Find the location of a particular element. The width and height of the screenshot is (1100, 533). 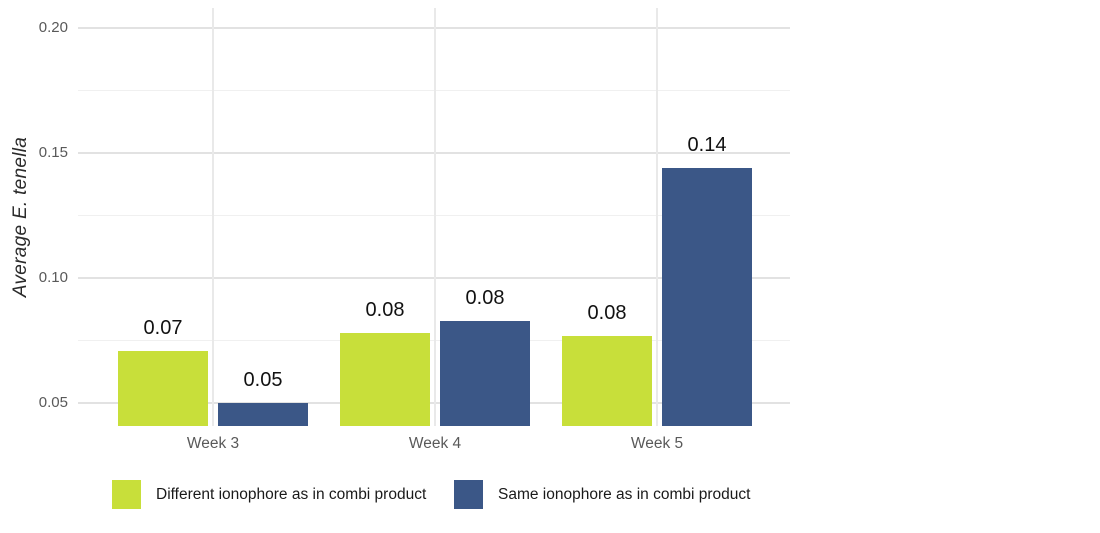

bar-value-label: 0.05 is located at coordinates (263, 380).